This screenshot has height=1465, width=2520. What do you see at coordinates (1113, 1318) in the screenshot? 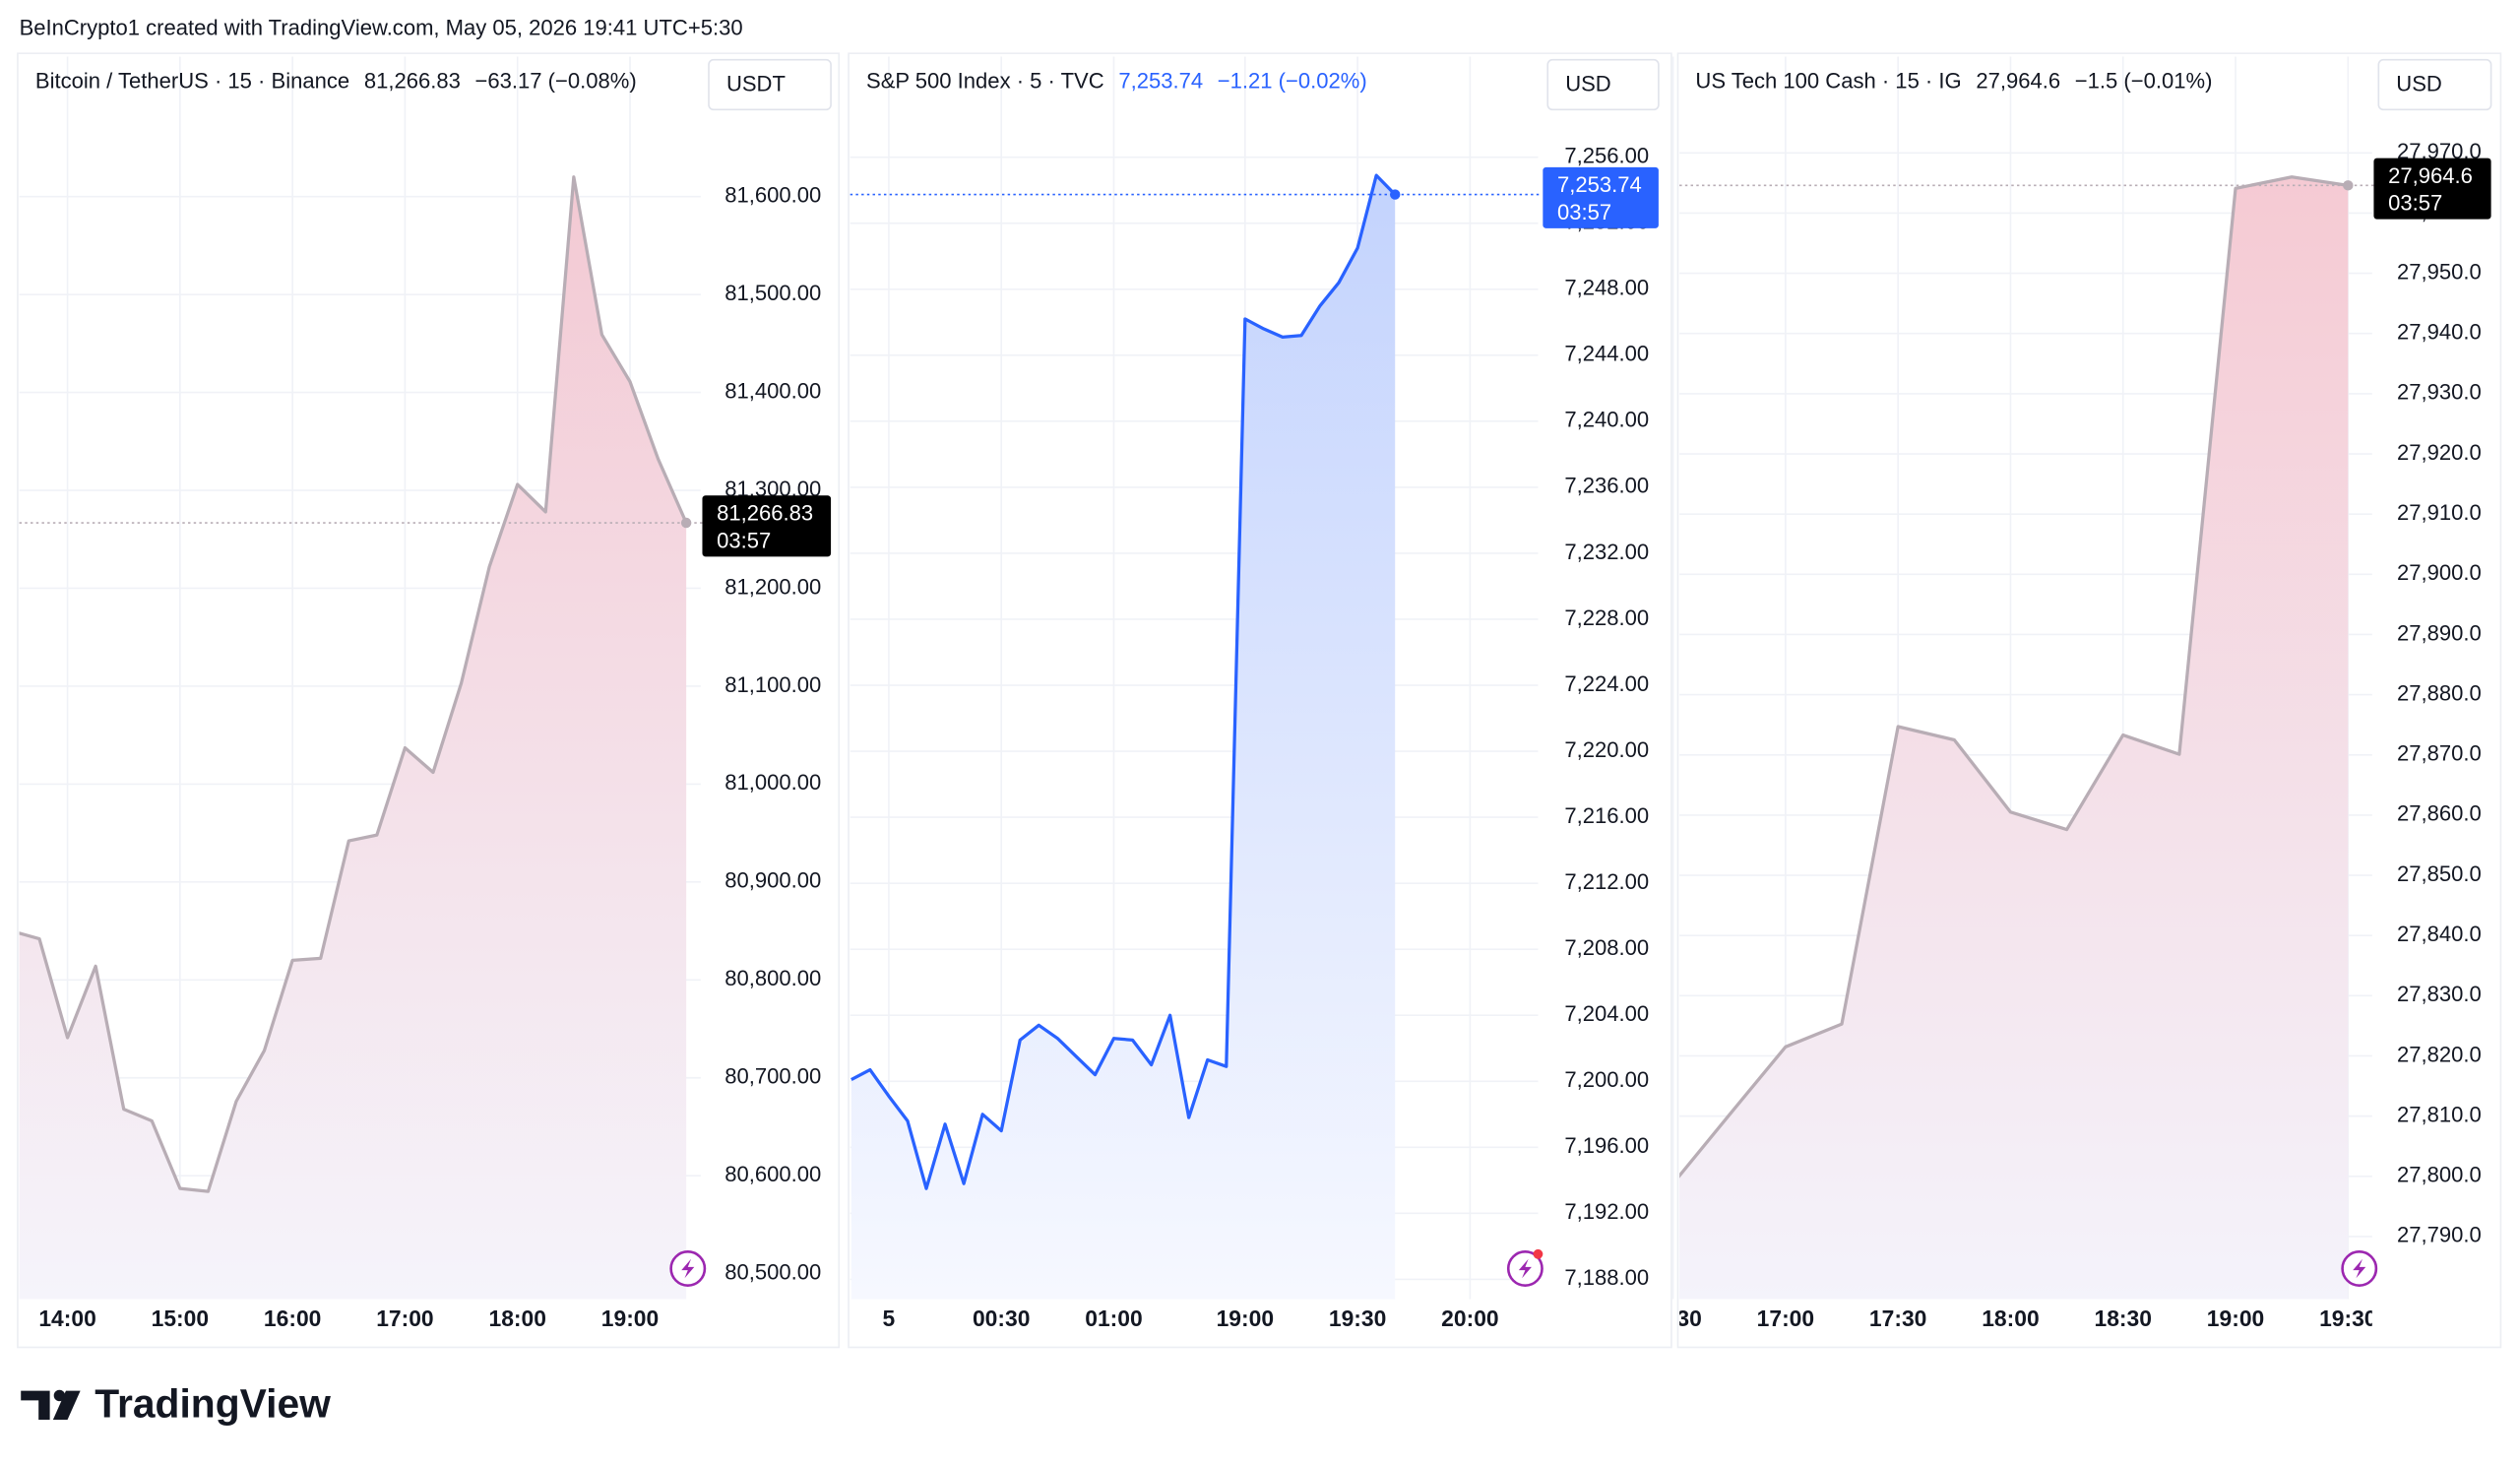
I see `x-tick-label: 01:00` at bounding box center [1113, 1318].